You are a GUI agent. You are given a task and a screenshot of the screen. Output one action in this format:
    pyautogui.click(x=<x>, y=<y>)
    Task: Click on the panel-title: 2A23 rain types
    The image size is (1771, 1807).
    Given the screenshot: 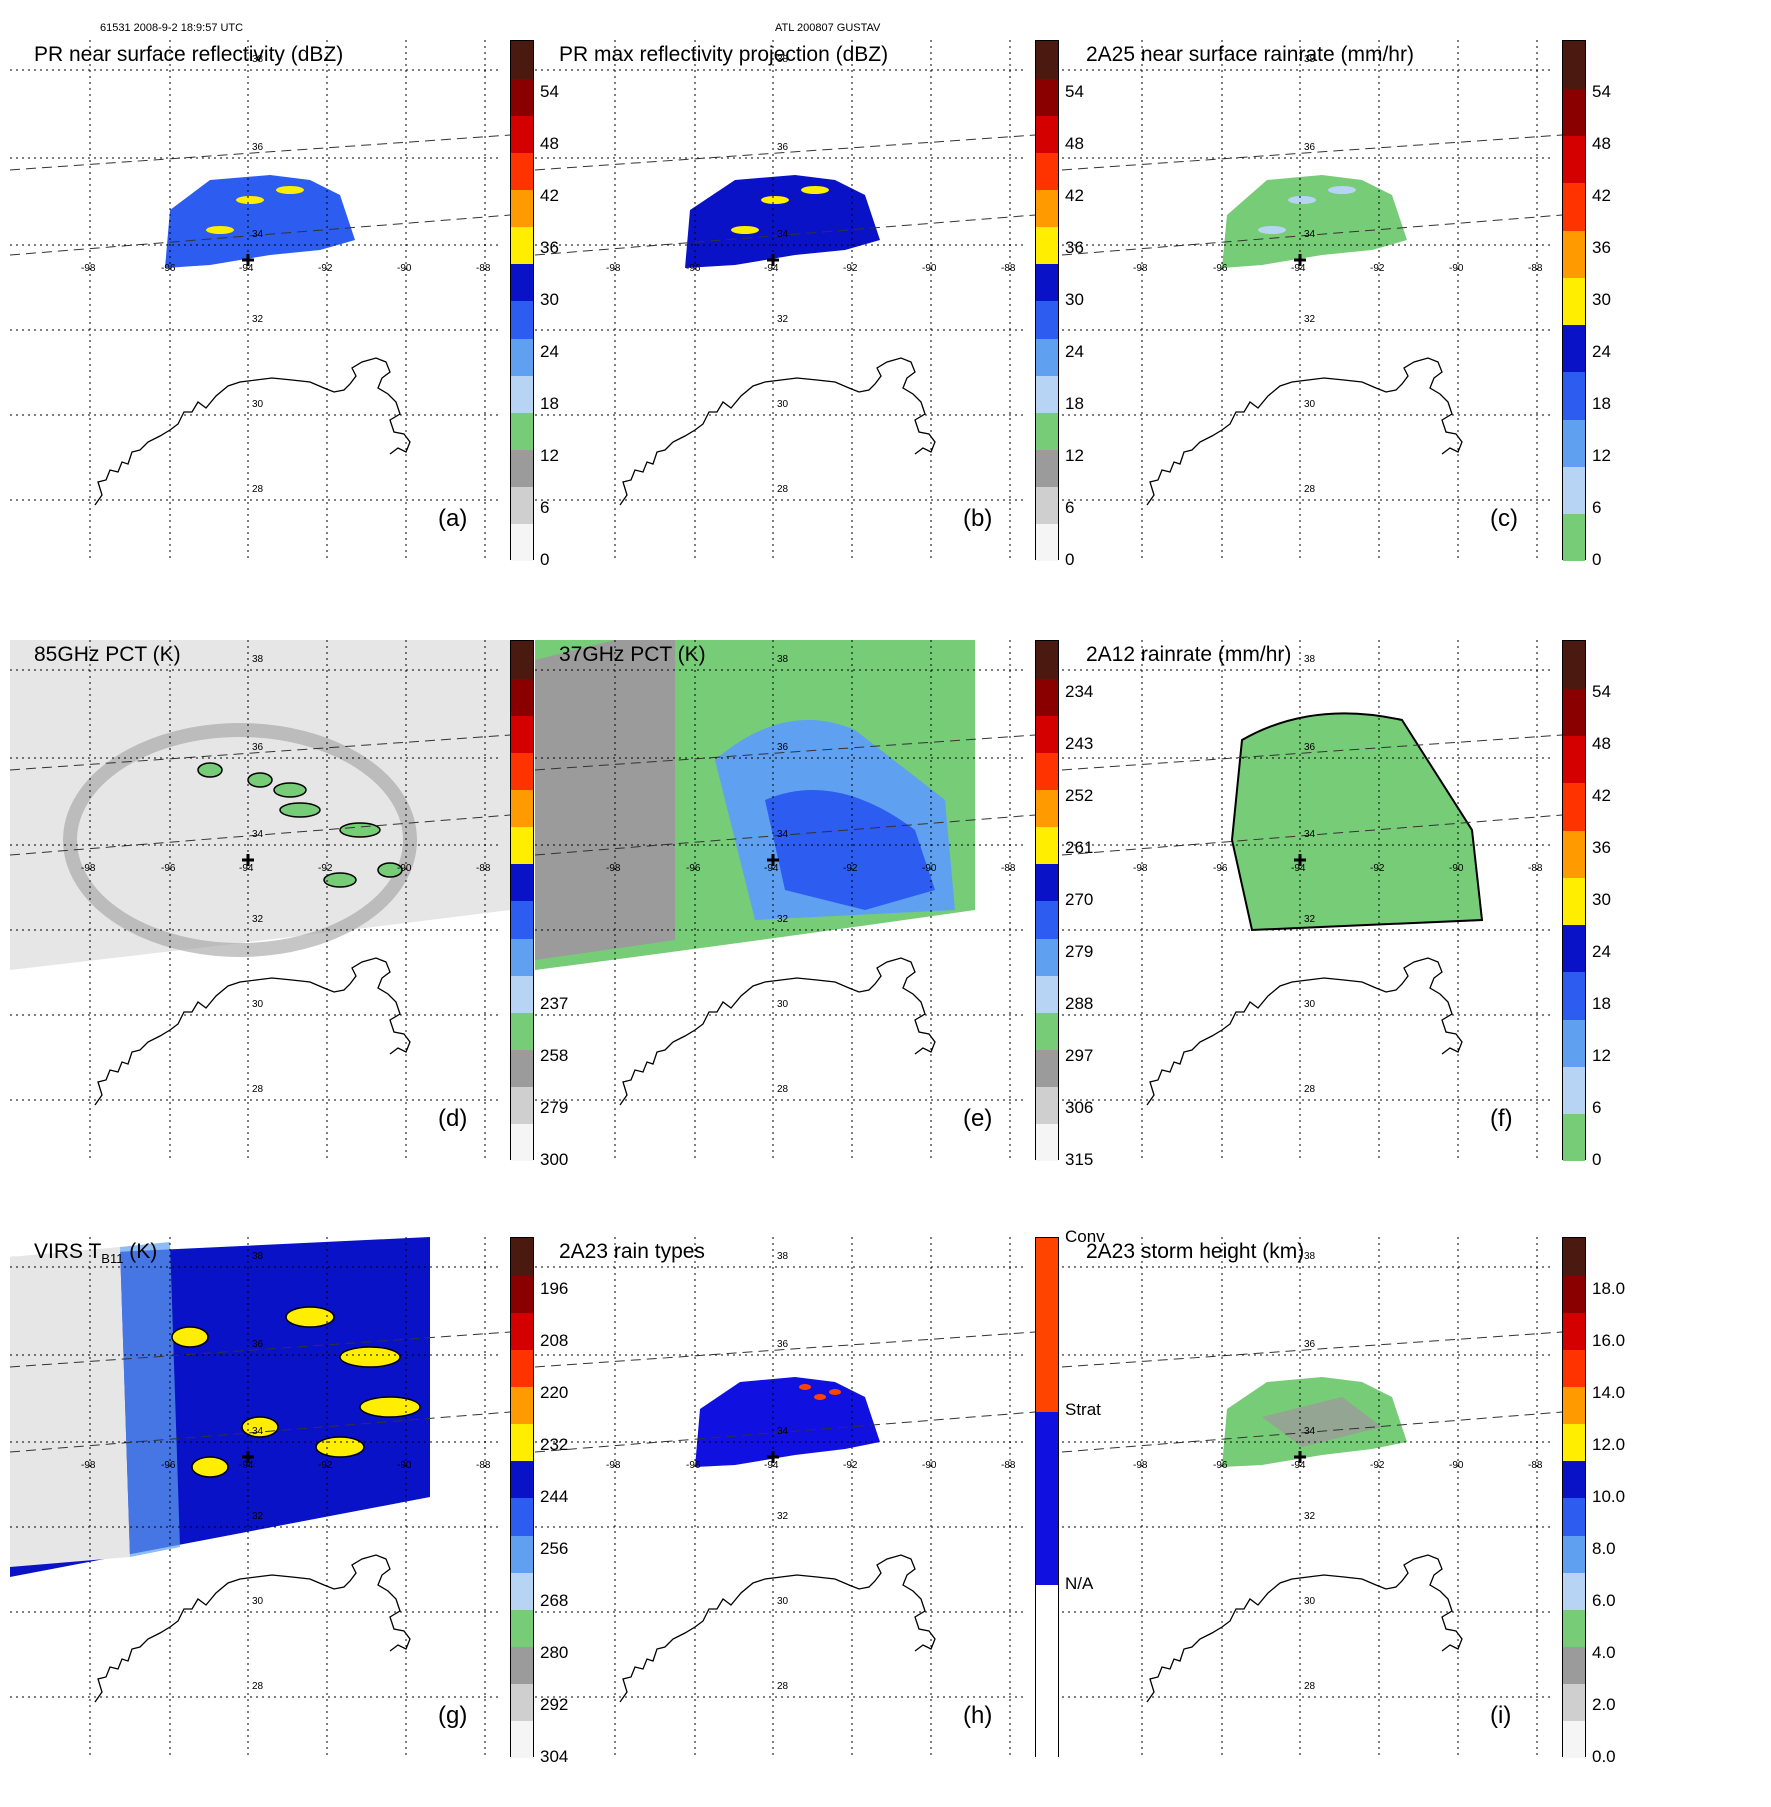 What is the action you would take?
    pyautogui.click(x=632, y=1251)
    